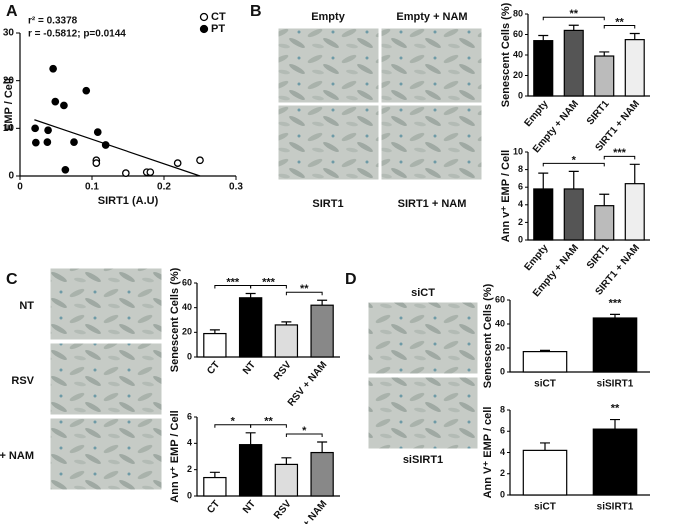 The image size is (675, 524). Describe the element at coordinates (22, 381) in the screenshot. I see `micrograph-label: RSV` at that location.